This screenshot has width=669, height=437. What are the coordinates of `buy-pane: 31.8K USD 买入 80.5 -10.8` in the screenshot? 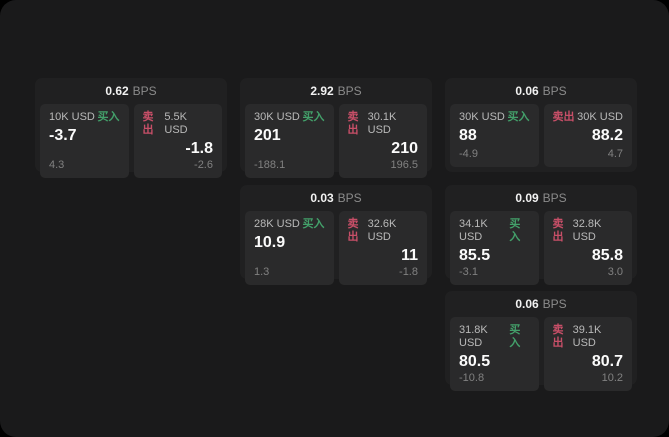 It's located at (494, 354).